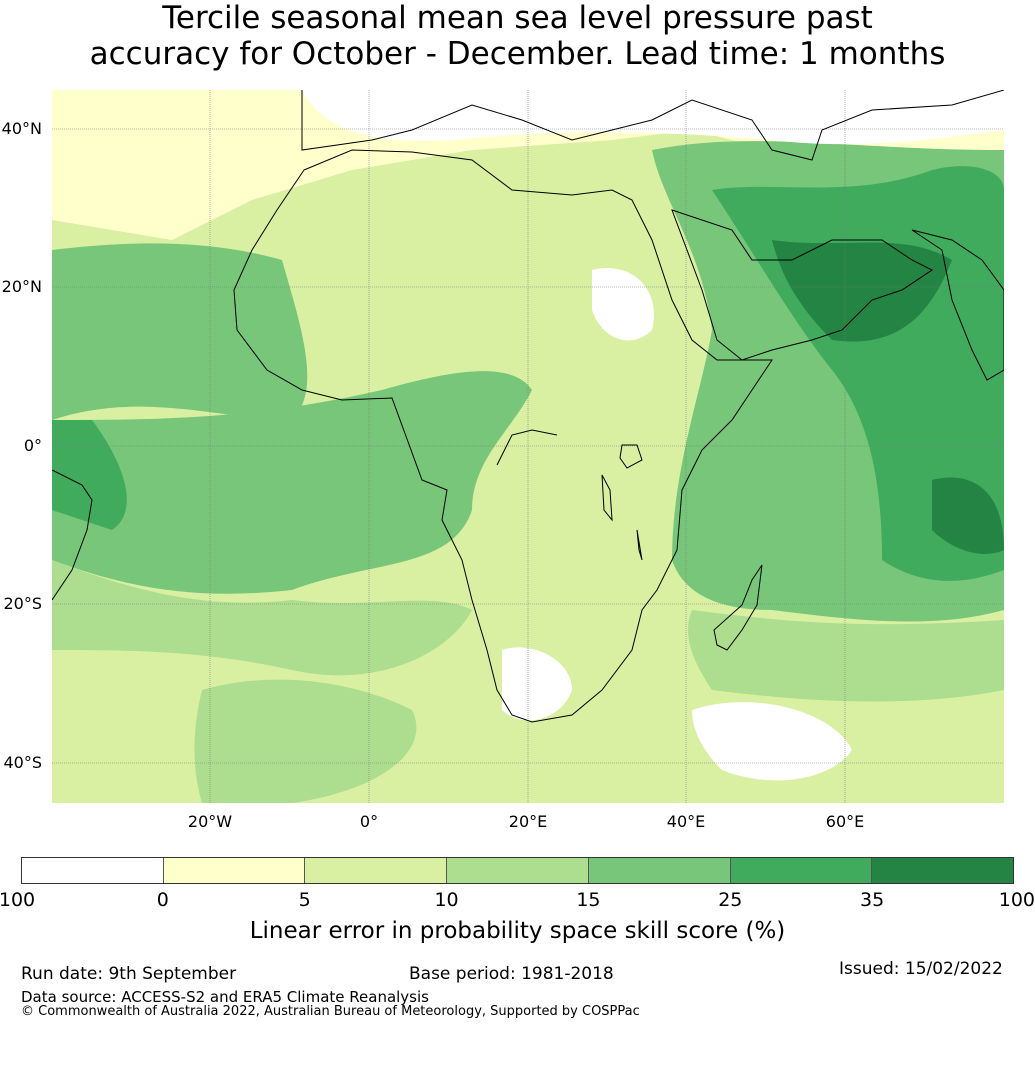 The width and height of the screenshot is (1035, 1065). I want to click on colorbar-tick-label: 25, so click(730, 900).